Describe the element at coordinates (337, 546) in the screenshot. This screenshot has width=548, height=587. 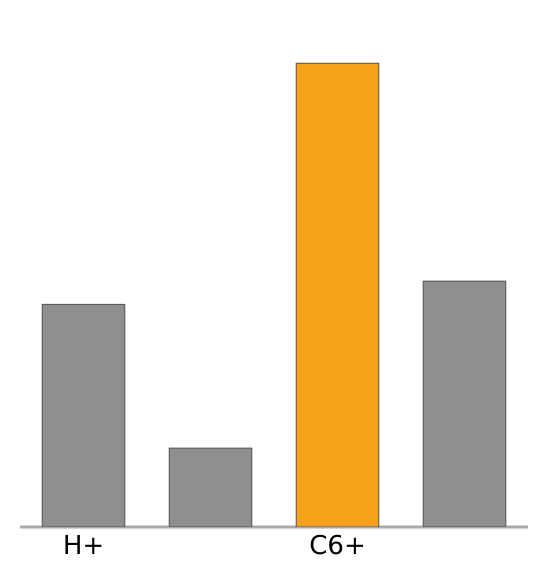
I see `x-tick-label: C6+` at that location.